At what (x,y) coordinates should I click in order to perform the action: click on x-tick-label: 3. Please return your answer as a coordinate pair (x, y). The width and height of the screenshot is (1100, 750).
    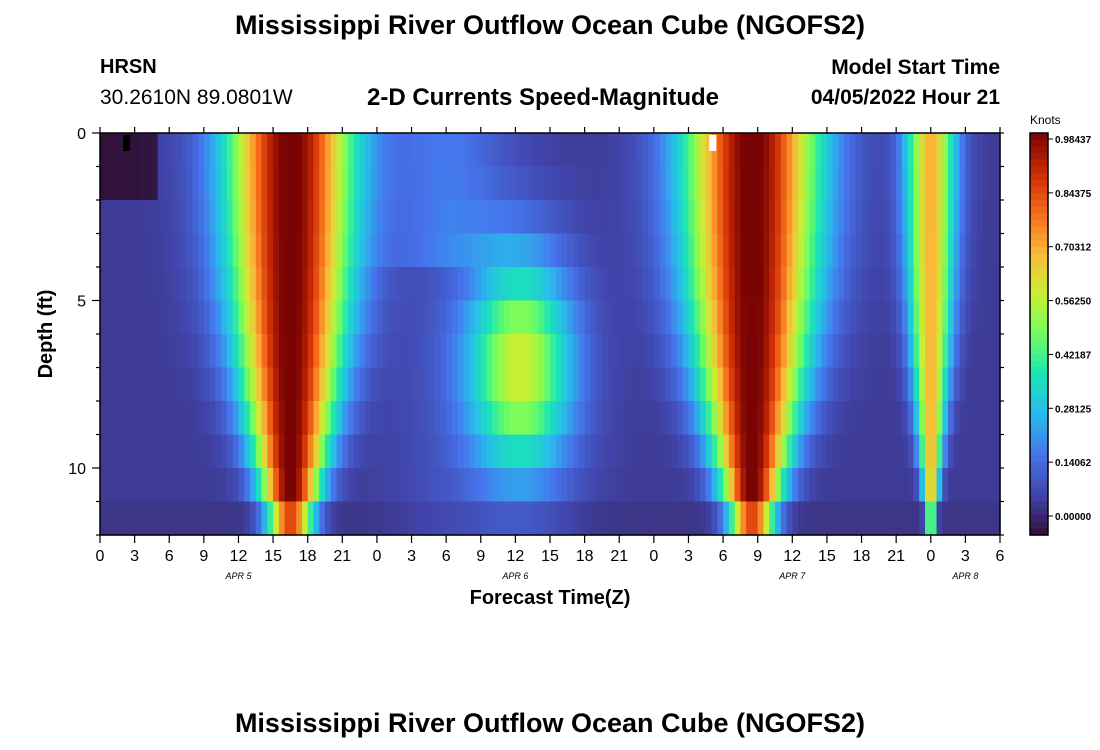
    Looking at the image, I should click on (411, 556).